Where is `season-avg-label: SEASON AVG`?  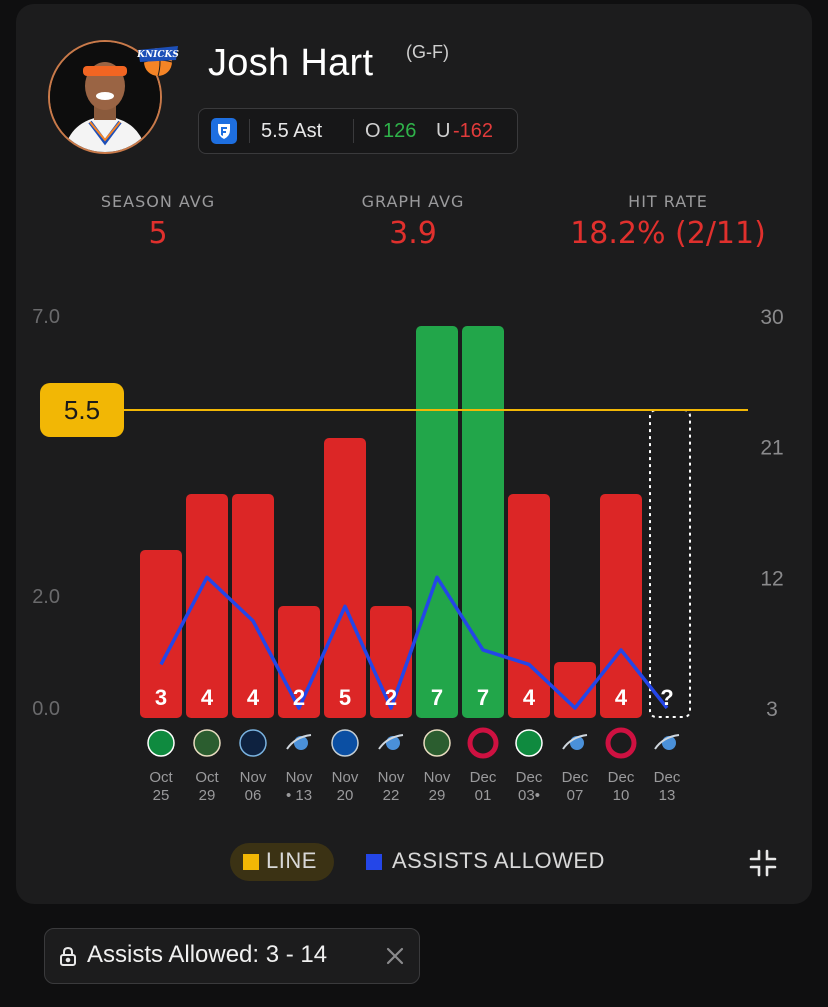 season-avg-label: SEASON AVG is located at coordinates (158, 201).